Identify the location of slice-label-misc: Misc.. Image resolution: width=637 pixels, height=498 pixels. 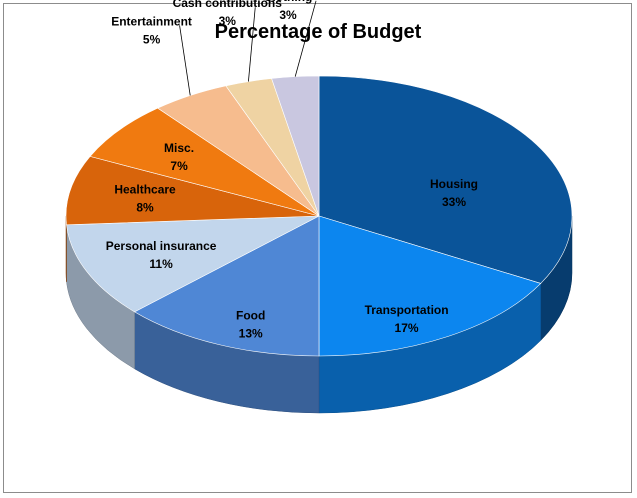
(179, 148).